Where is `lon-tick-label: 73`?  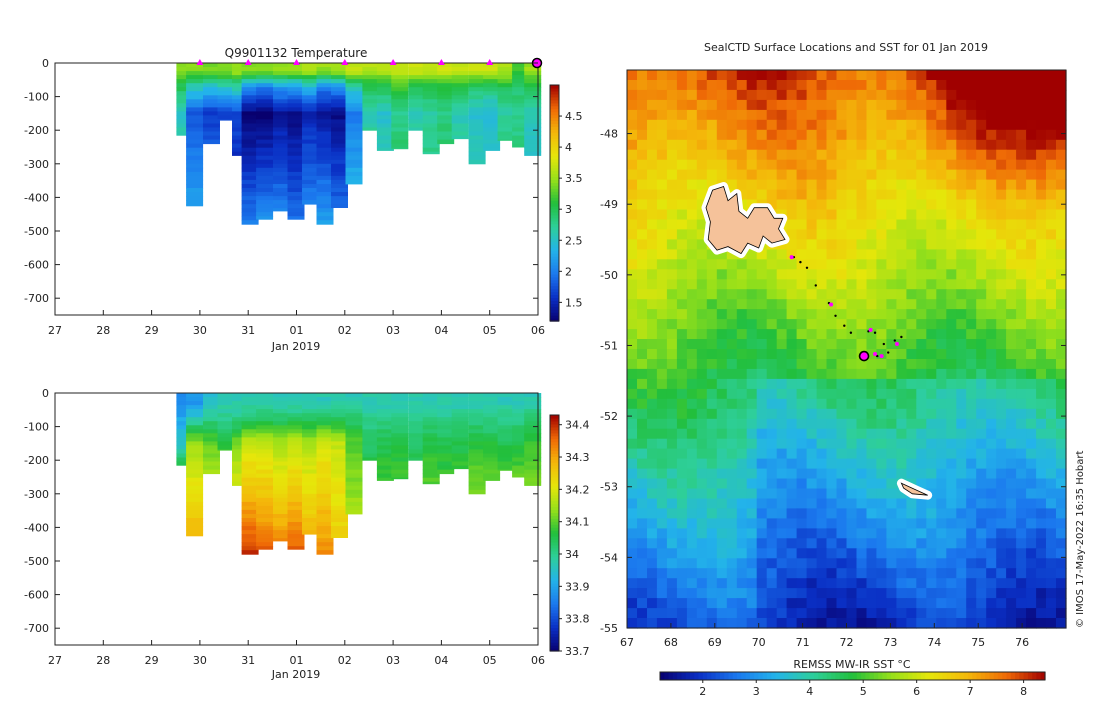 lon-tick-label: 73 is located at coordinates (890, 642).